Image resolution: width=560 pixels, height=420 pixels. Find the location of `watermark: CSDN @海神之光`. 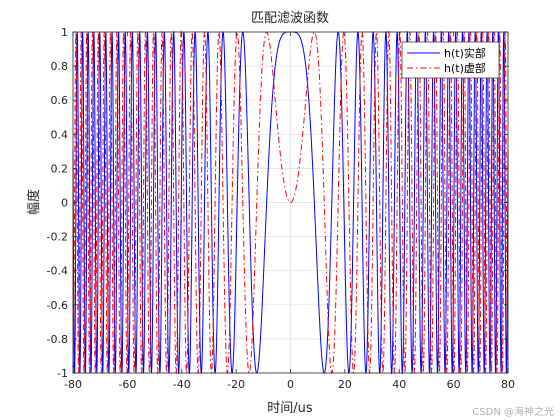

watermark: CSDN @海神之光 is located at coordinates (513, 412).